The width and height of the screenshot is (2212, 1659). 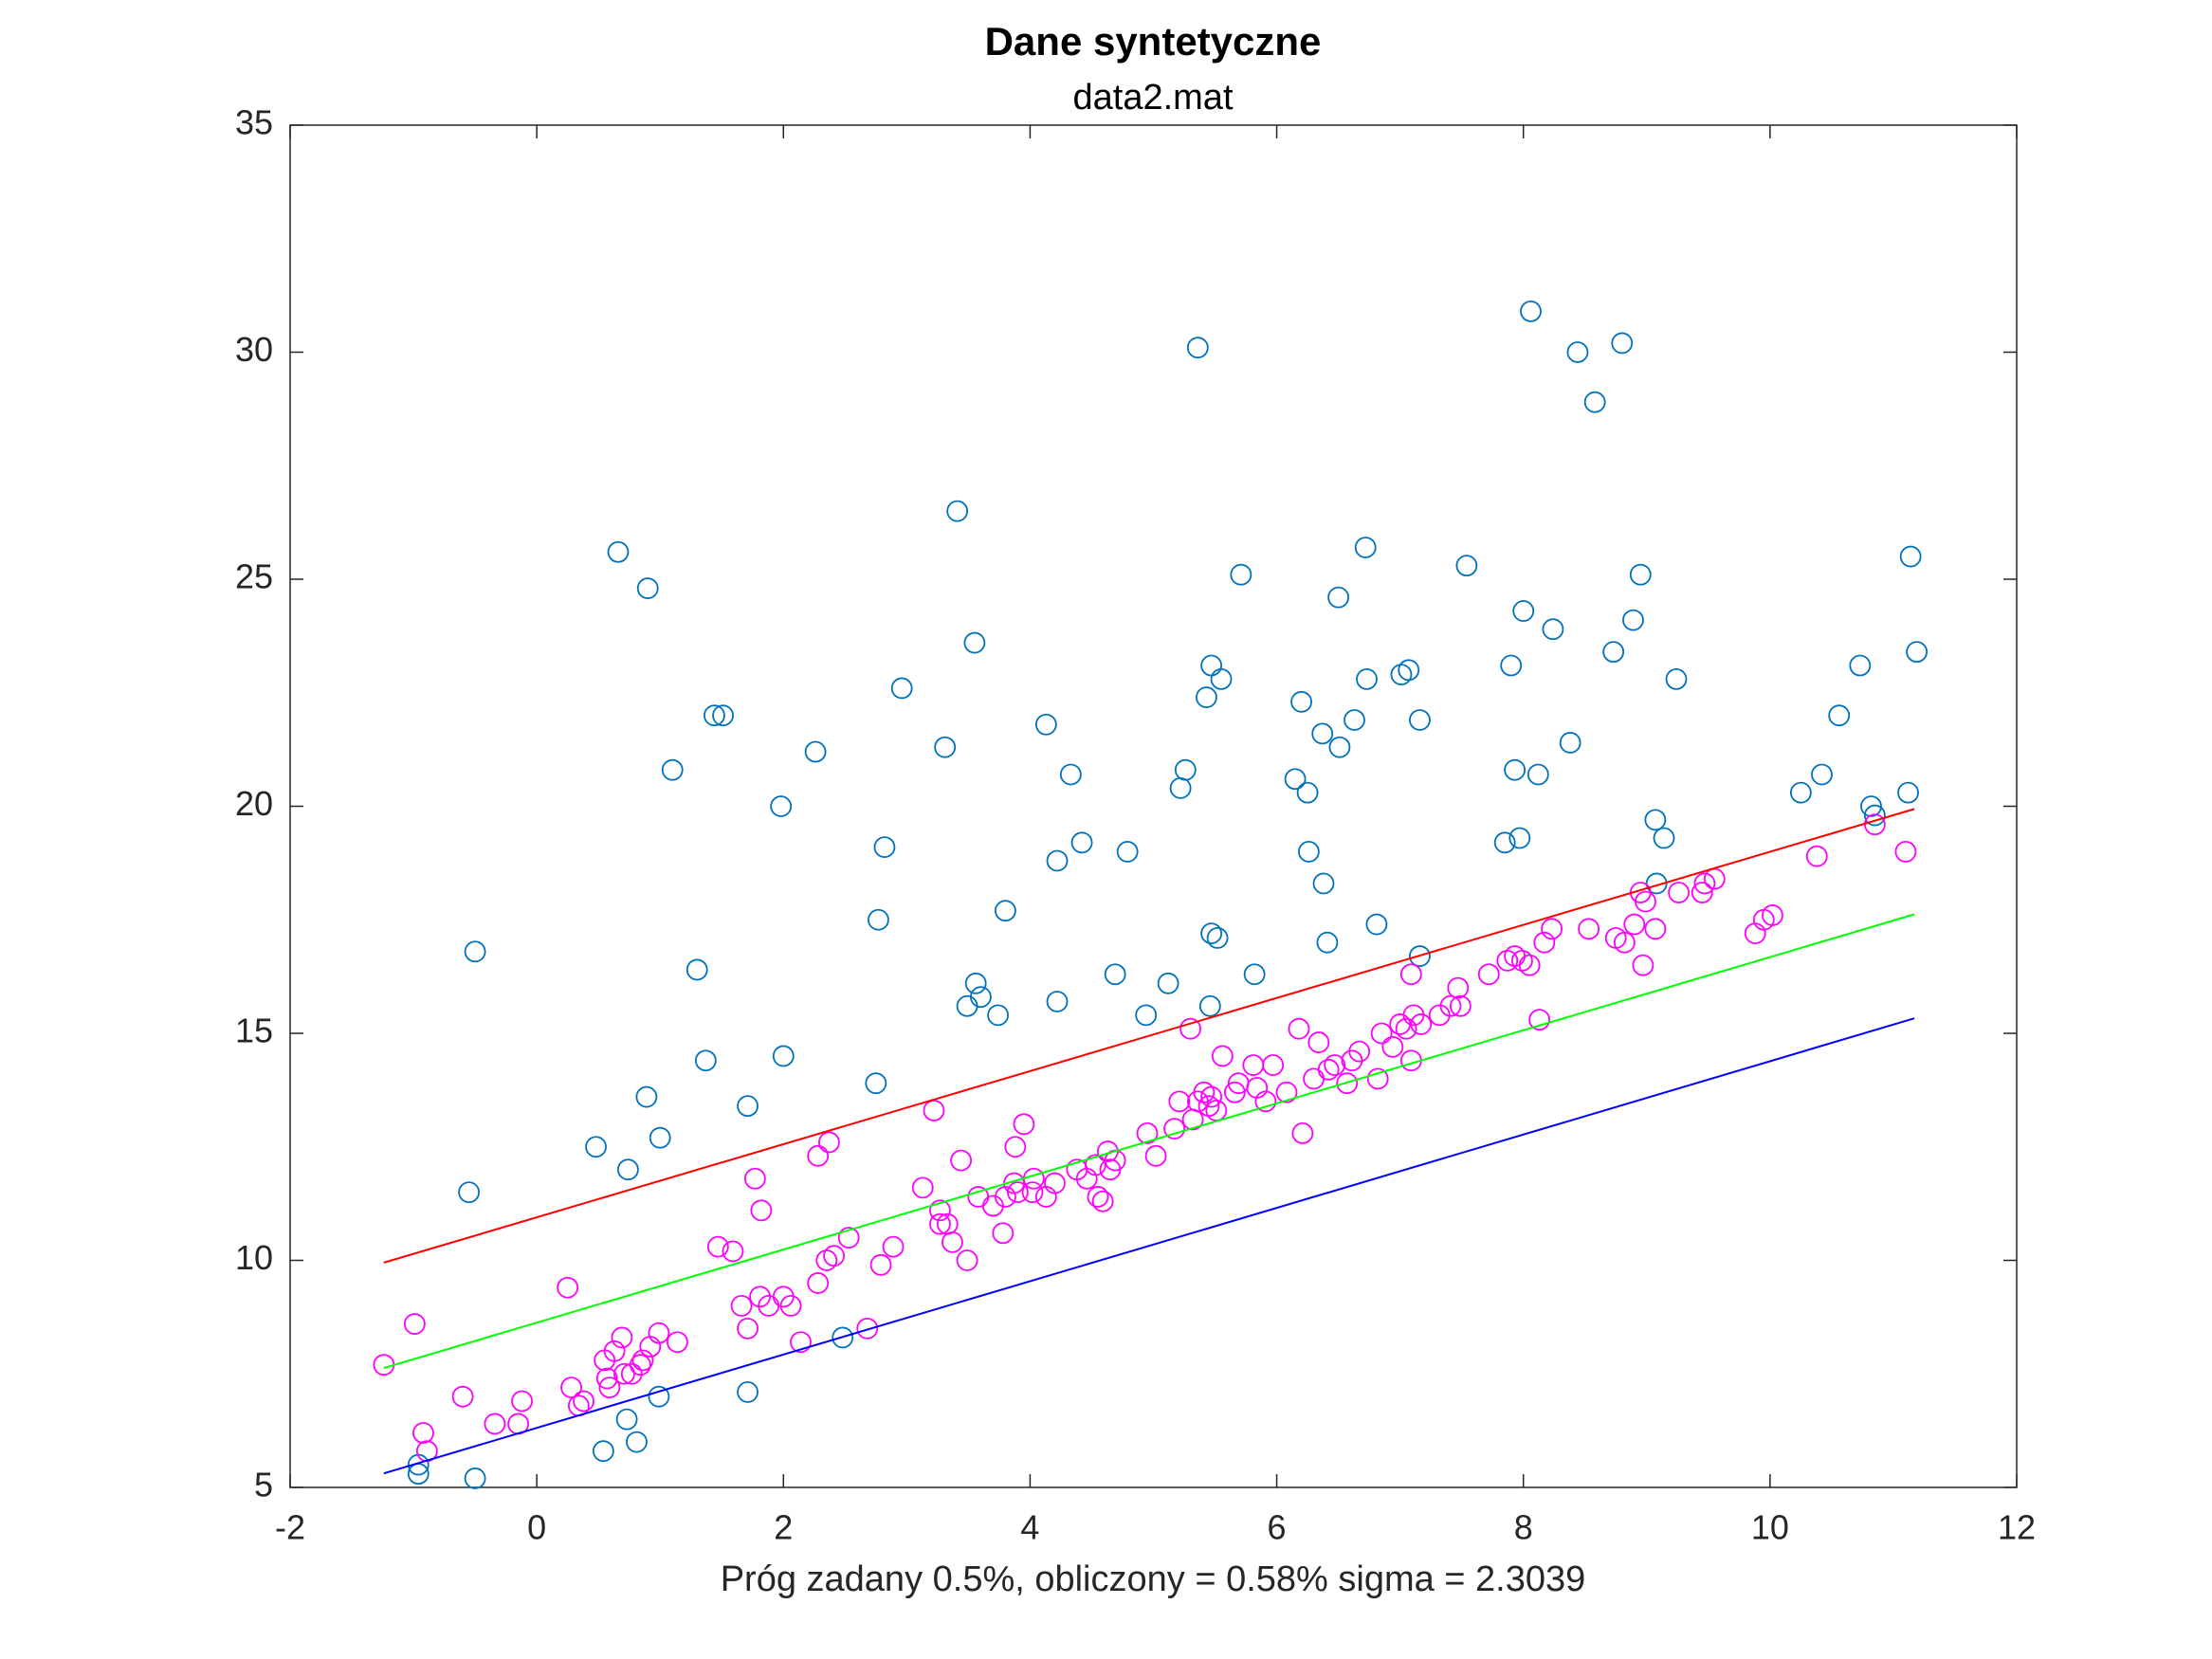 What do you see at coordinates (1277, 1527) in the screenshot?
I see `x-tick-label: 6` at bounding box center [1277, 1527].